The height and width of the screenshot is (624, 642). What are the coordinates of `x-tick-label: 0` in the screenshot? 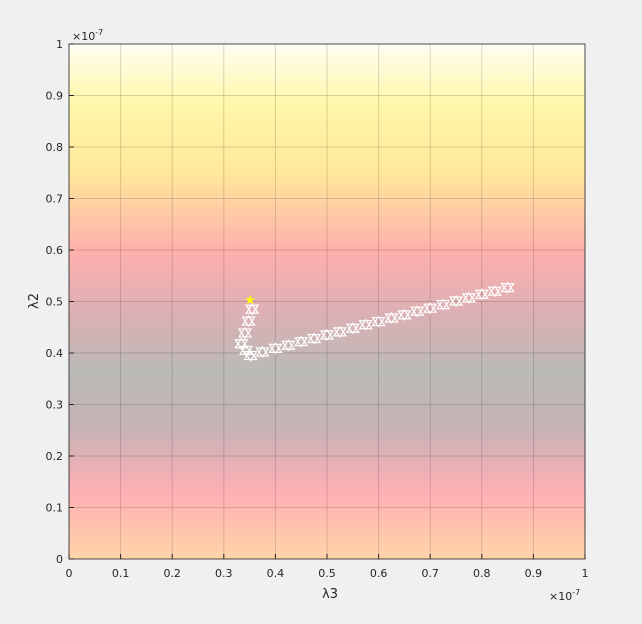 It's located at (69, 573).